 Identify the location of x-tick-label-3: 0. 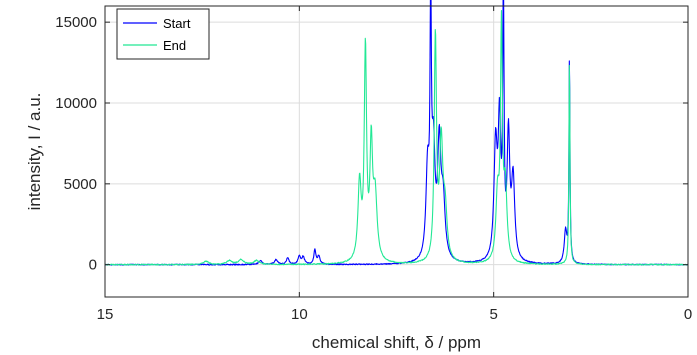
(688, 314).